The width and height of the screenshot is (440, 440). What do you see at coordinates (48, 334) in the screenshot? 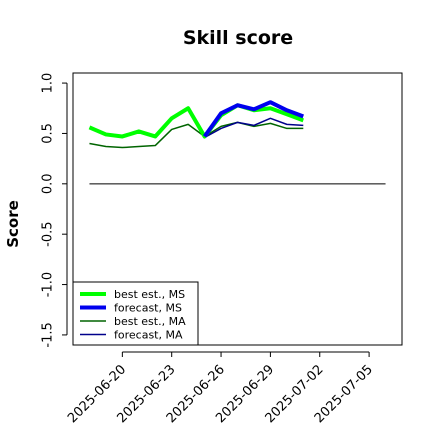
I see `y-tick-label: -1.5` at bounding box center [48, 334].